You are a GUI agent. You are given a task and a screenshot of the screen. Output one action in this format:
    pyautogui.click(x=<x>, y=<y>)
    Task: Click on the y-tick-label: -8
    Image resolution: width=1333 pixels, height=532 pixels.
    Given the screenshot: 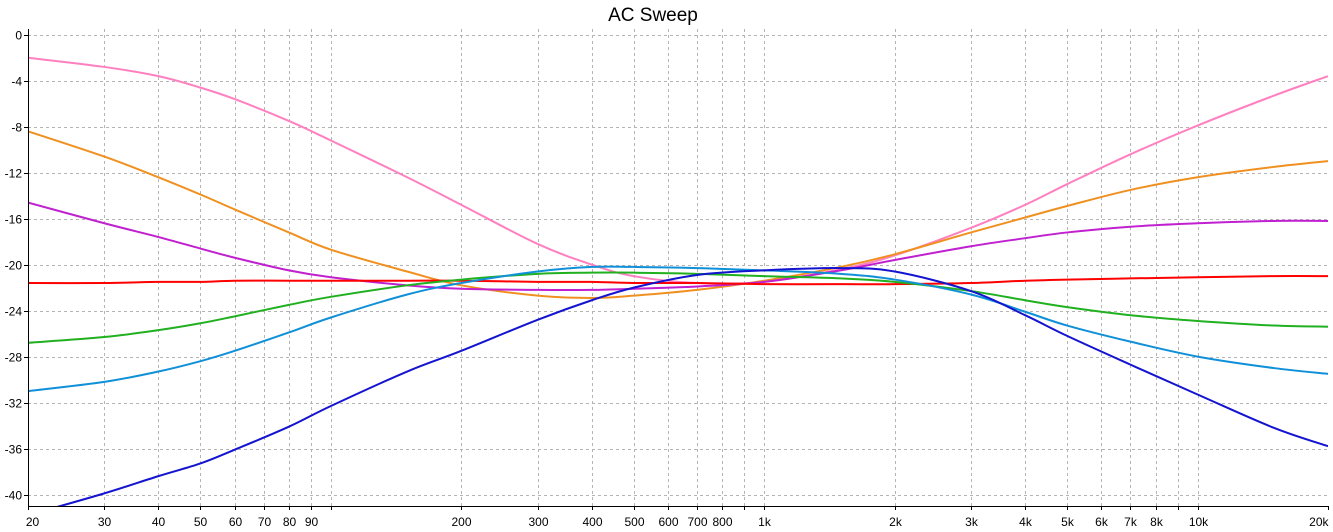 What is the action you would take?
    pyautogui.click(x=16, y=128)
    